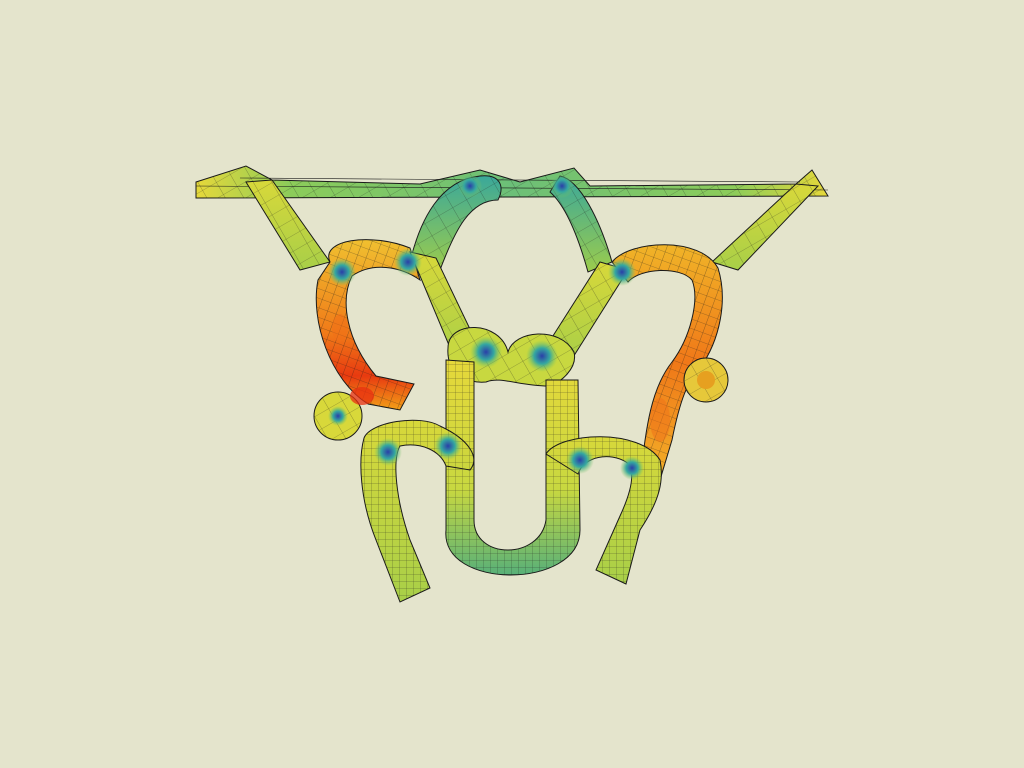 The width and height of the screenshot is (1024, 768). What do you see at coordinates (765, 227) in the screenshot?
I see `right-leg` at bounding box center [765, 227].